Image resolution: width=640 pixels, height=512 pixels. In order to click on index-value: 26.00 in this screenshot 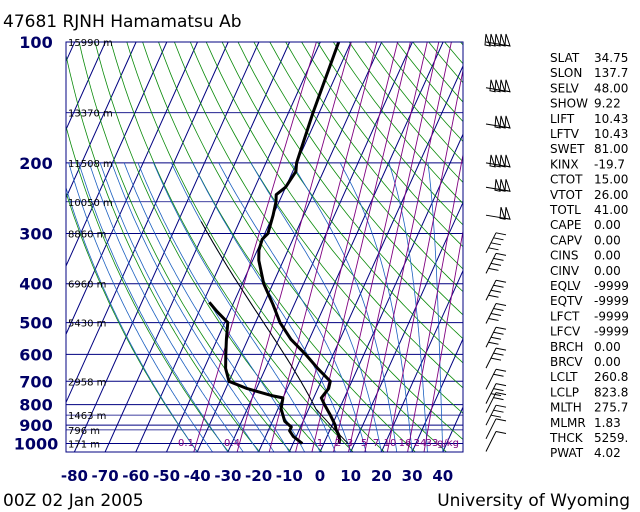, I will do `click(611, 195)`.